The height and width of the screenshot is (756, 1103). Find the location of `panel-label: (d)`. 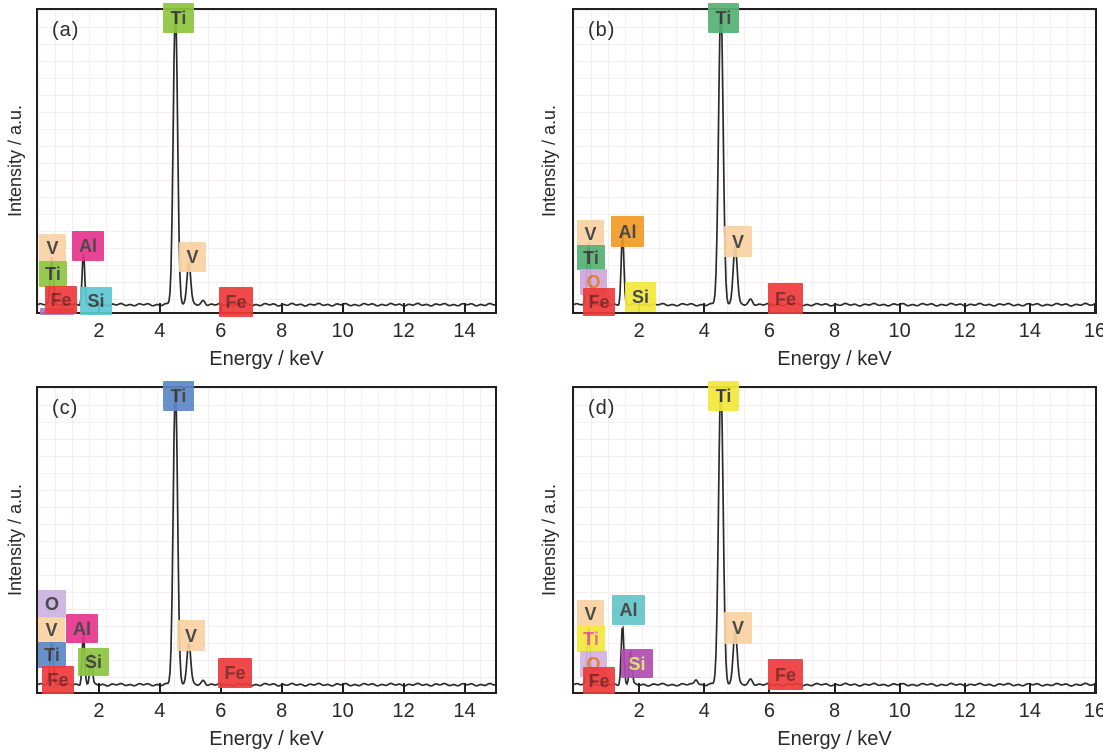

panel-label: (d) is located at coordinates (602, 408).